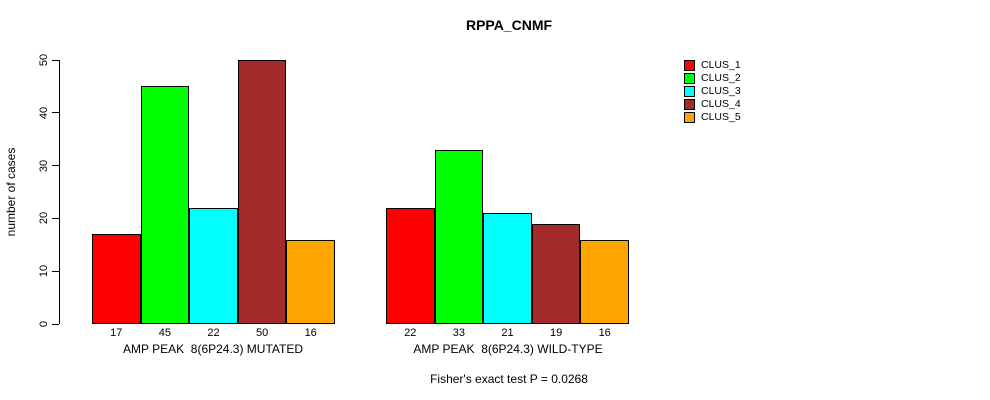  Describe the element at coordinates (44, 60) in the screenshot. I see `y-tick-label-text: 50` at that location.